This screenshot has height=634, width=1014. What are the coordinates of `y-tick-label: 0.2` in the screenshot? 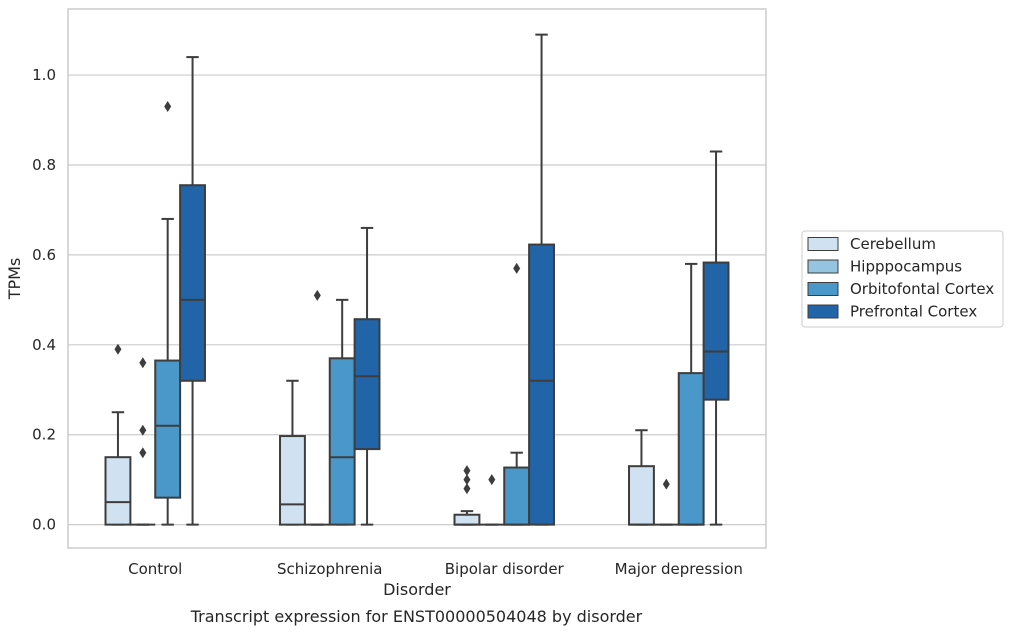 It's located at (44, 435).